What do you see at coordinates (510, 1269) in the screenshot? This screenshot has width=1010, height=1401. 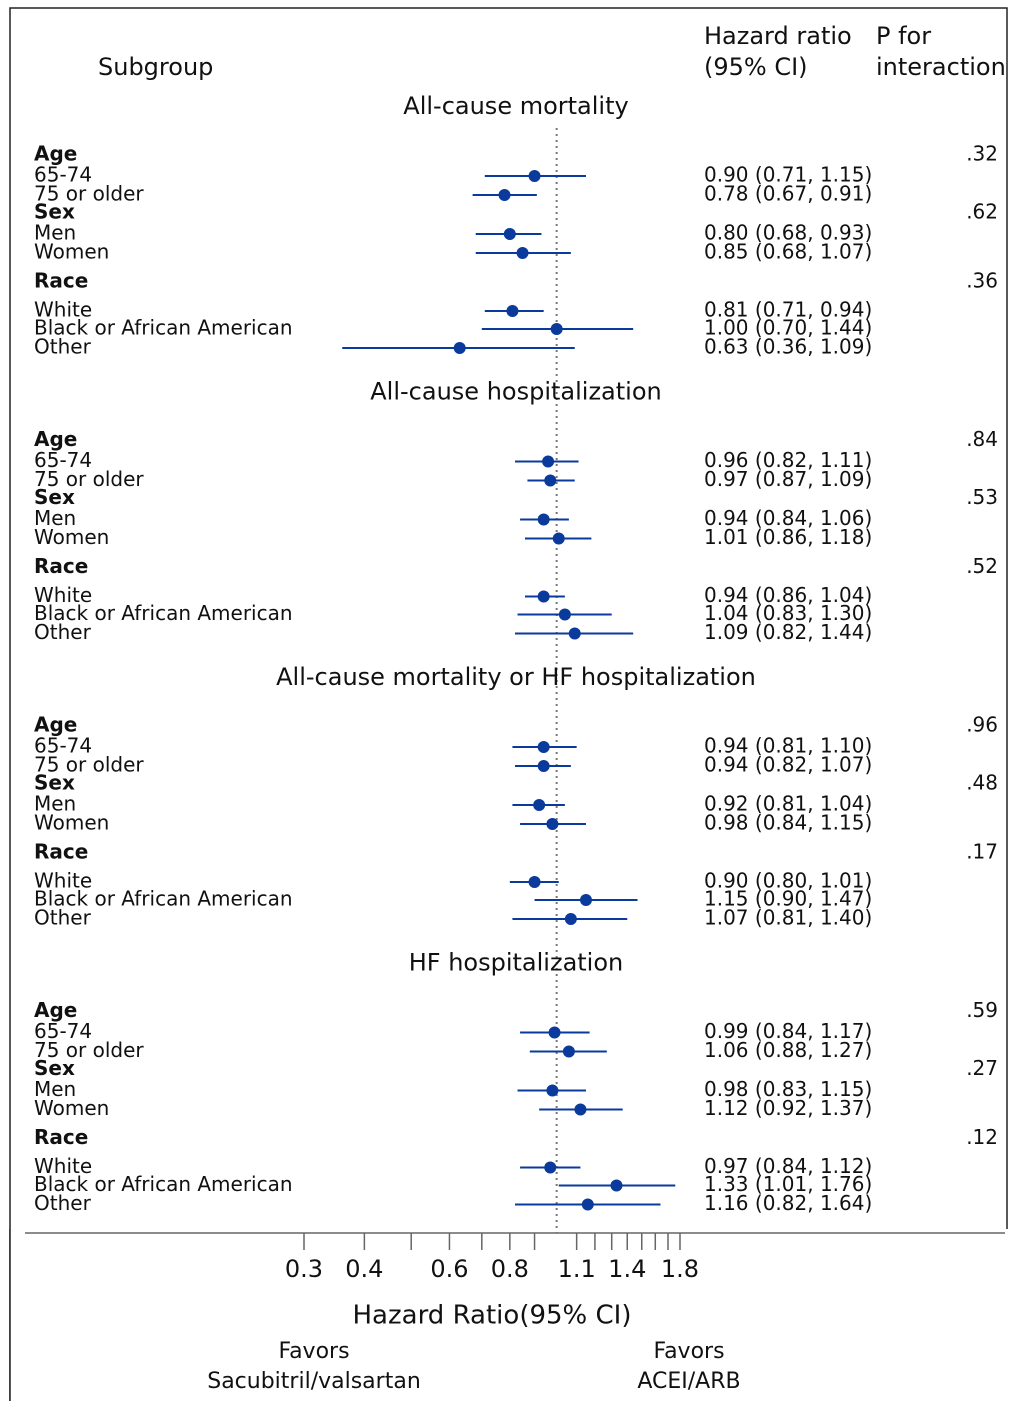 I see `x-tick-label: 0.8` at bounding box center [510, 1269].